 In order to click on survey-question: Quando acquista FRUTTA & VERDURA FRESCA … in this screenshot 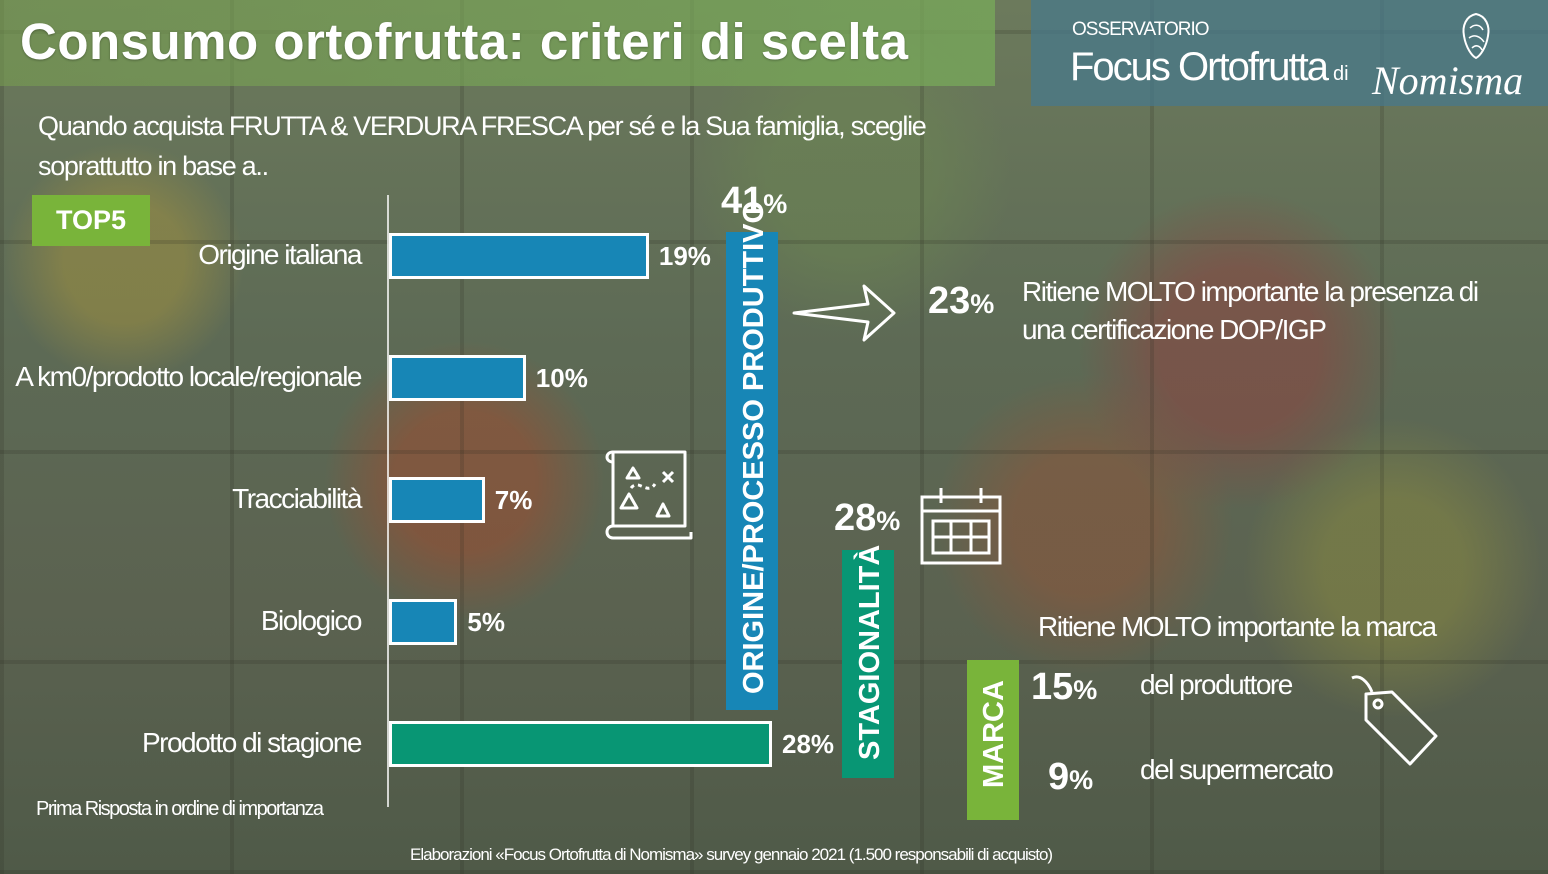, I will do `click(482, 146)`.